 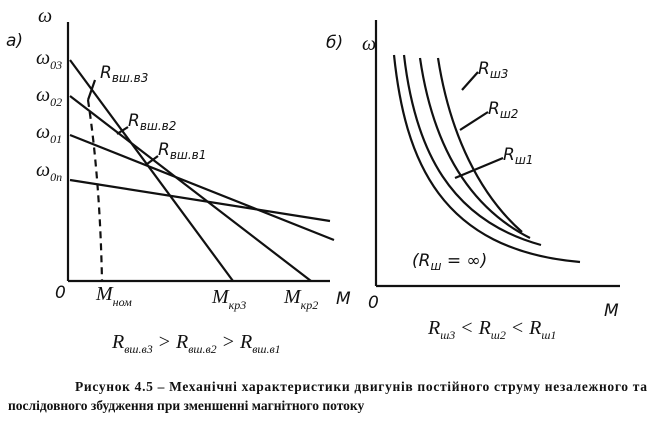 What do you see at coordinates (200, 200) in the screenshot?
I see `line-w0n` at bounding box center [200, 200].